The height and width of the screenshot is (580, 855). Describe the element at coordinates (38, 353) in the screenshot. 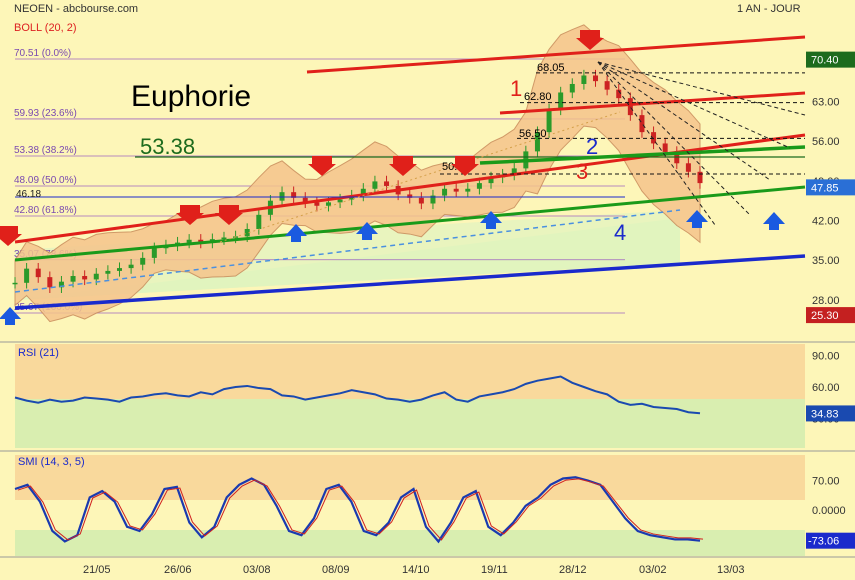

I see `rsi-title: RSI (21)` at that location.